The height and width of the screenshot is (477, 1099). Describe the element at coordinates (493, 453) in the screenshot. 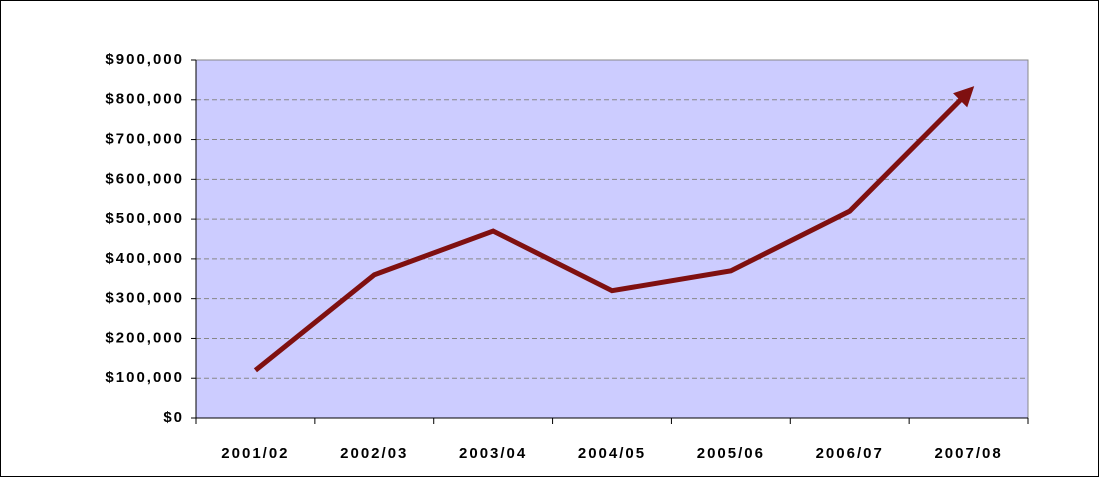

I see `x-tick-label: 2003/04` at that location.